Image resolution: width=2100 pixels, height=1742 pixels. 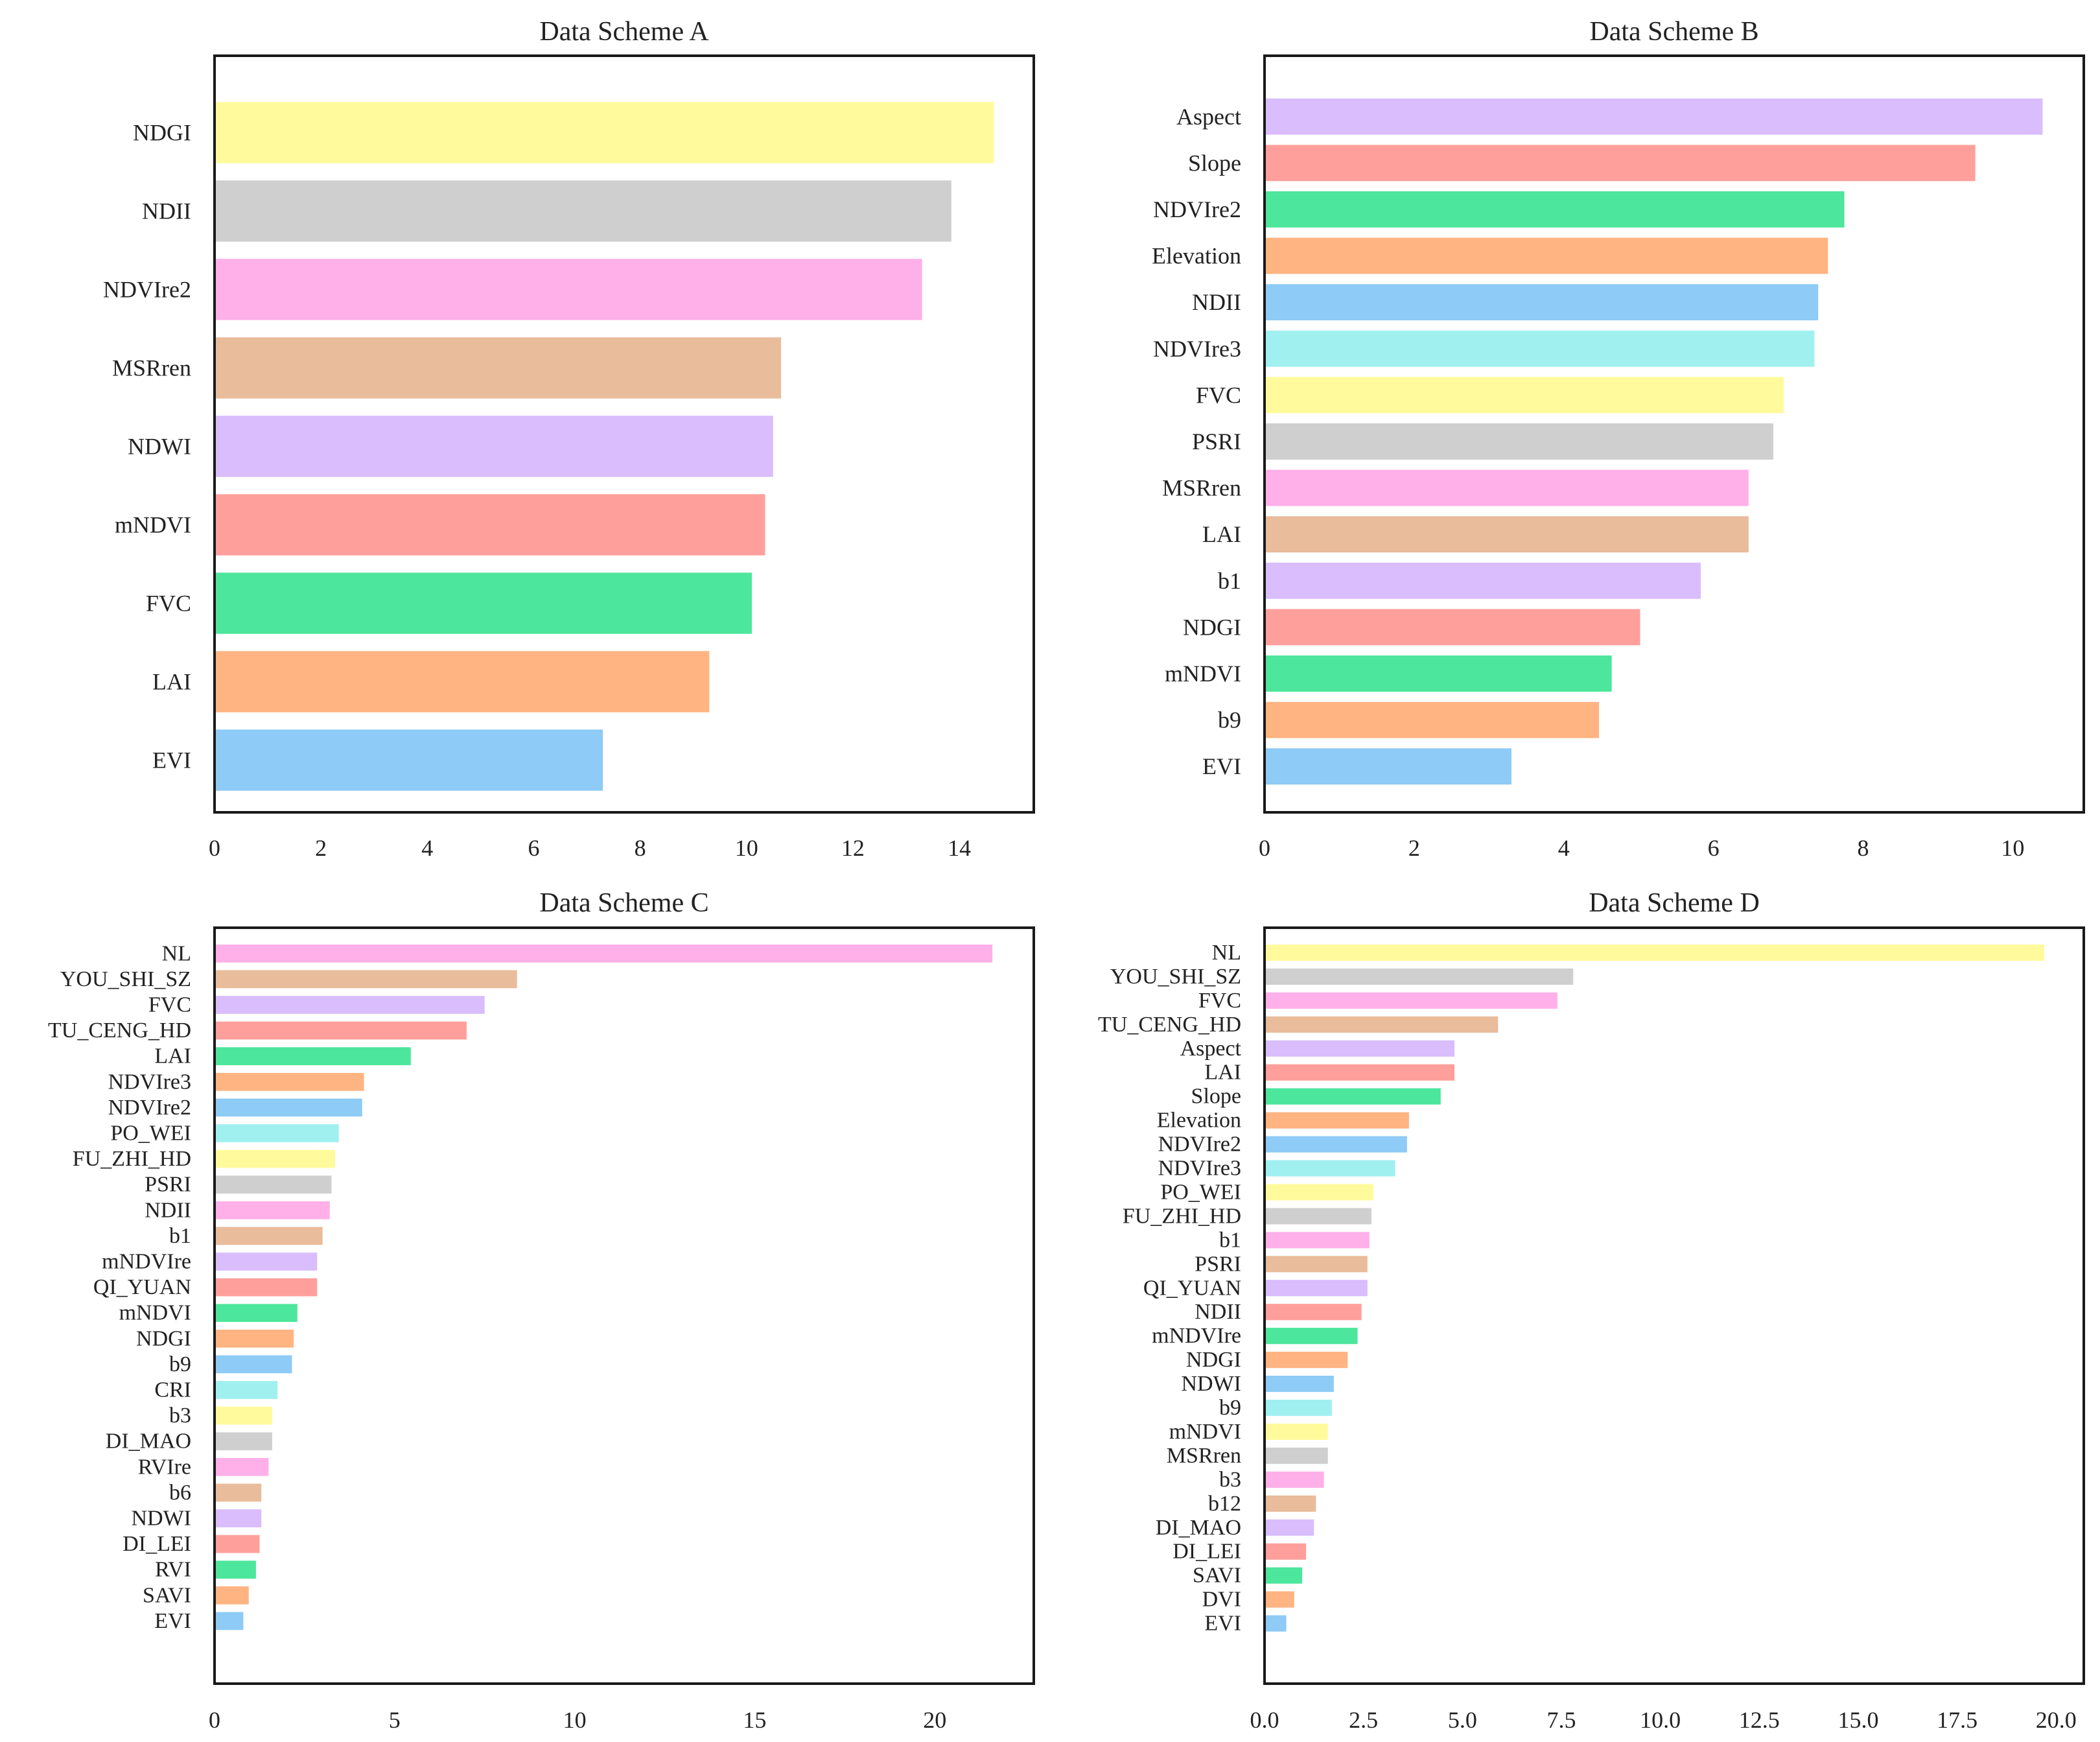 What do you see at coordinates (1363, 1720) in the screenshot?
I see `x-tick-label: 2.5` at bounding box center [1363, 1720].